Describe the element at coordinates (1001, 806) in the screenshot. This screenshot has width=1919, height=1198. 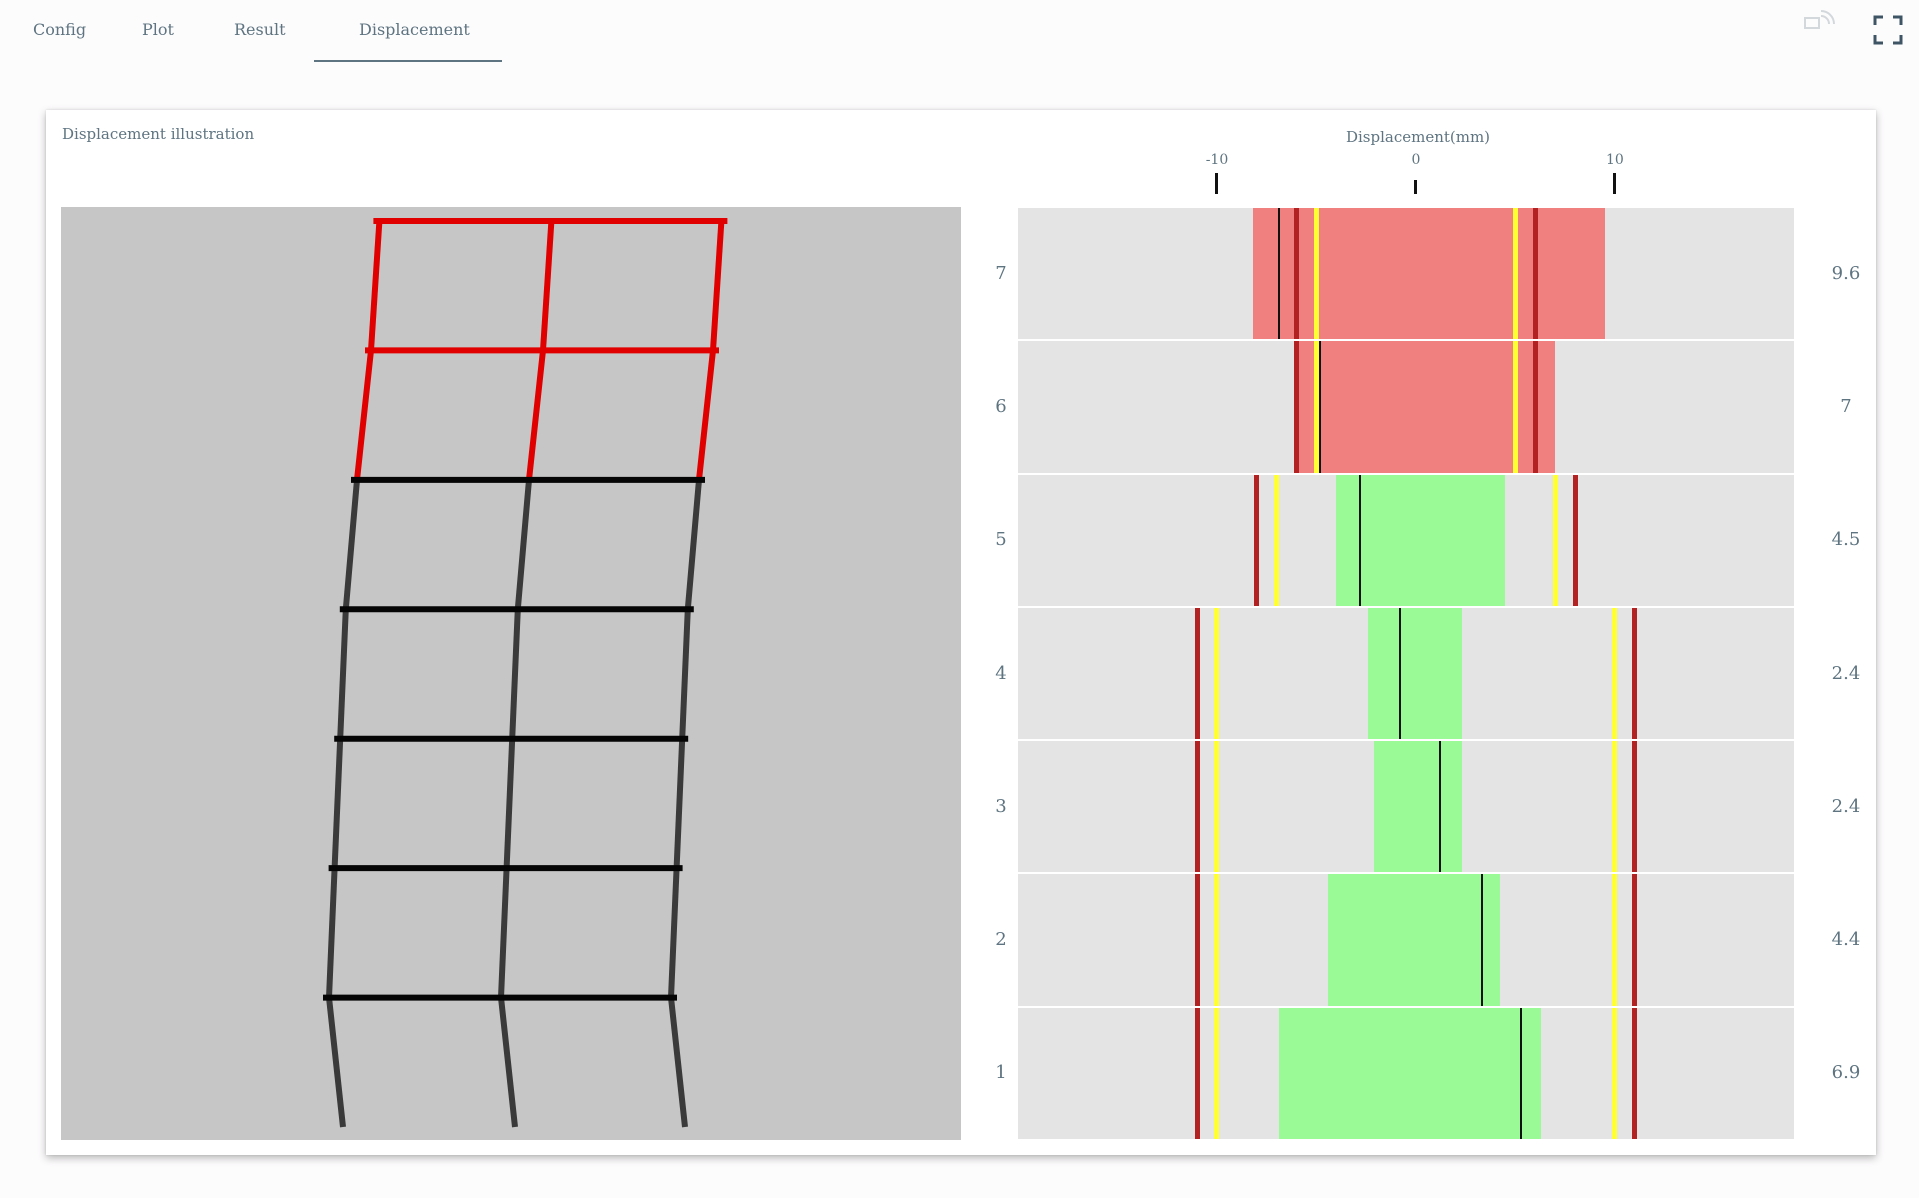
I see `floor-label: 3` at that location.